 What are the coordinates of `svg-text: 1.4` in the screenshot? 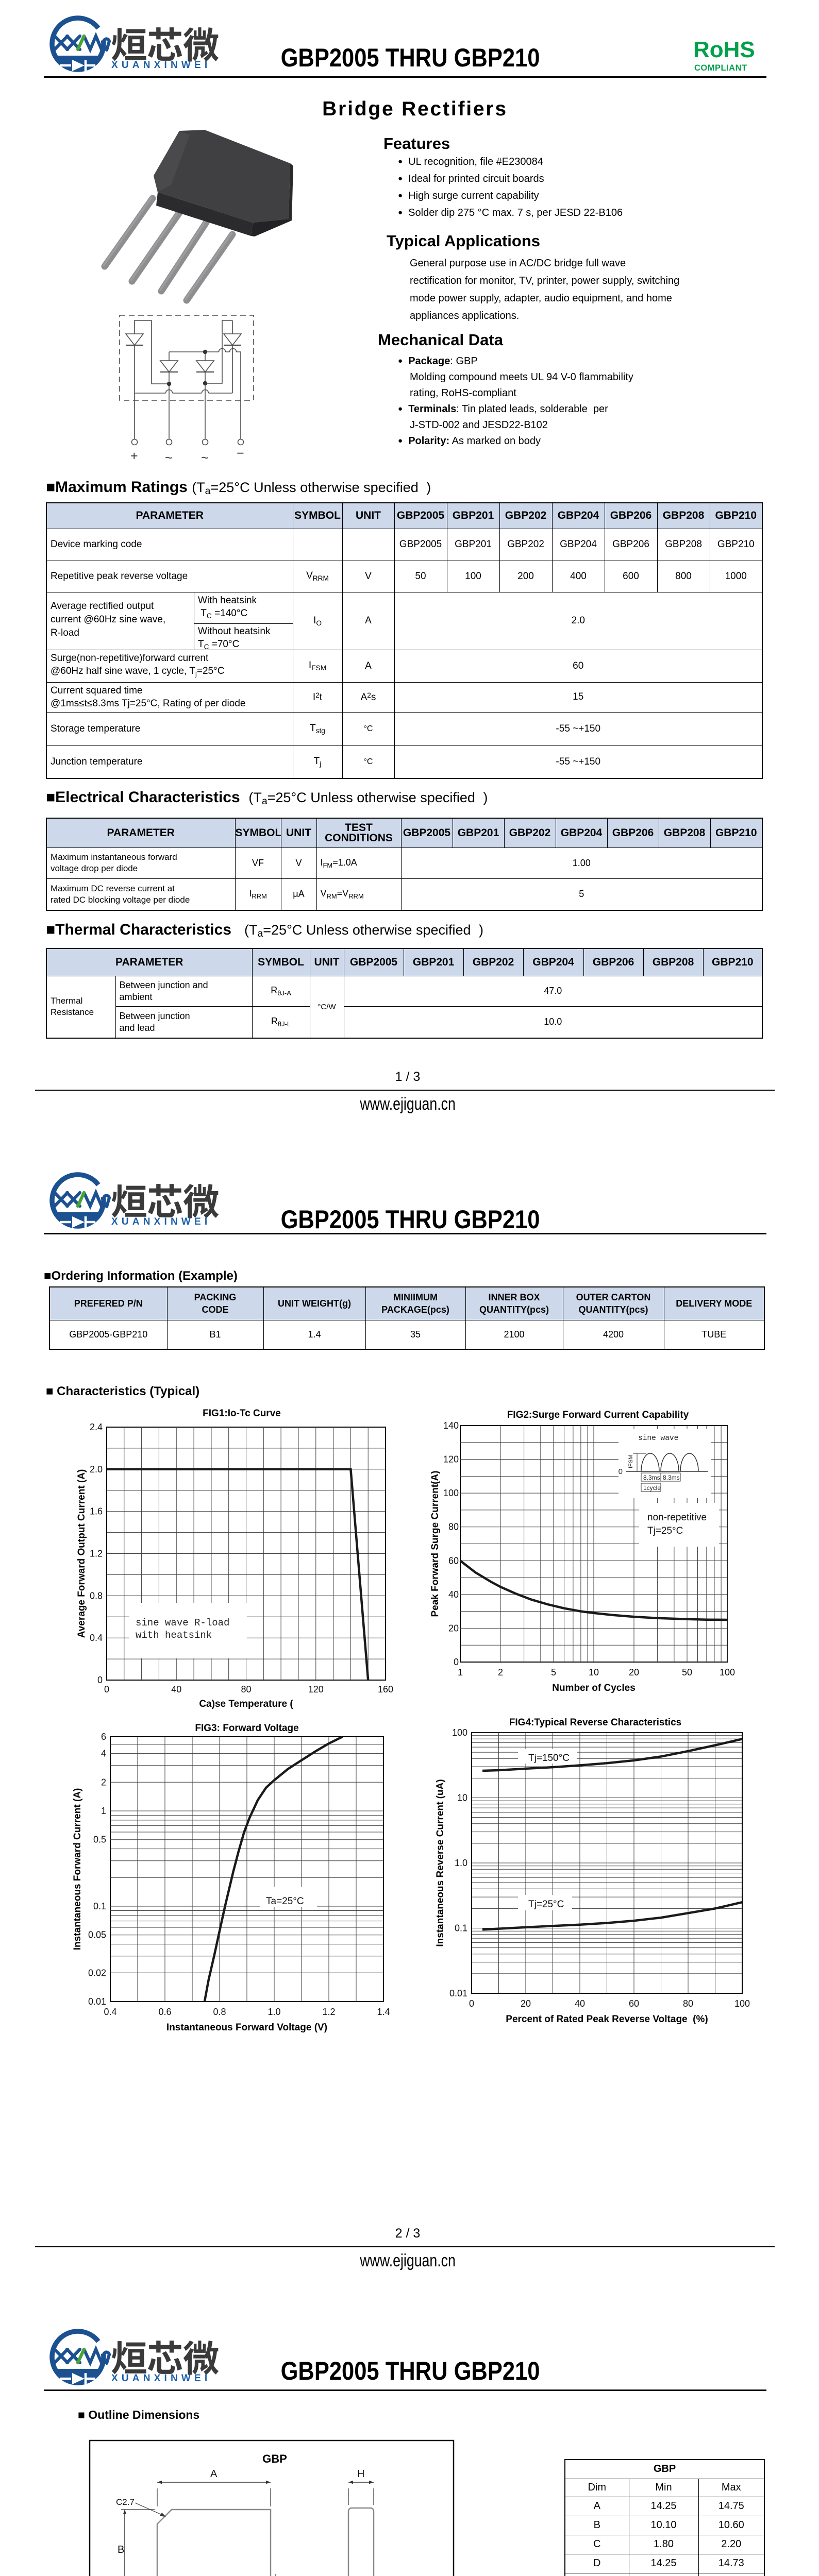 It's located at (383, 2012).